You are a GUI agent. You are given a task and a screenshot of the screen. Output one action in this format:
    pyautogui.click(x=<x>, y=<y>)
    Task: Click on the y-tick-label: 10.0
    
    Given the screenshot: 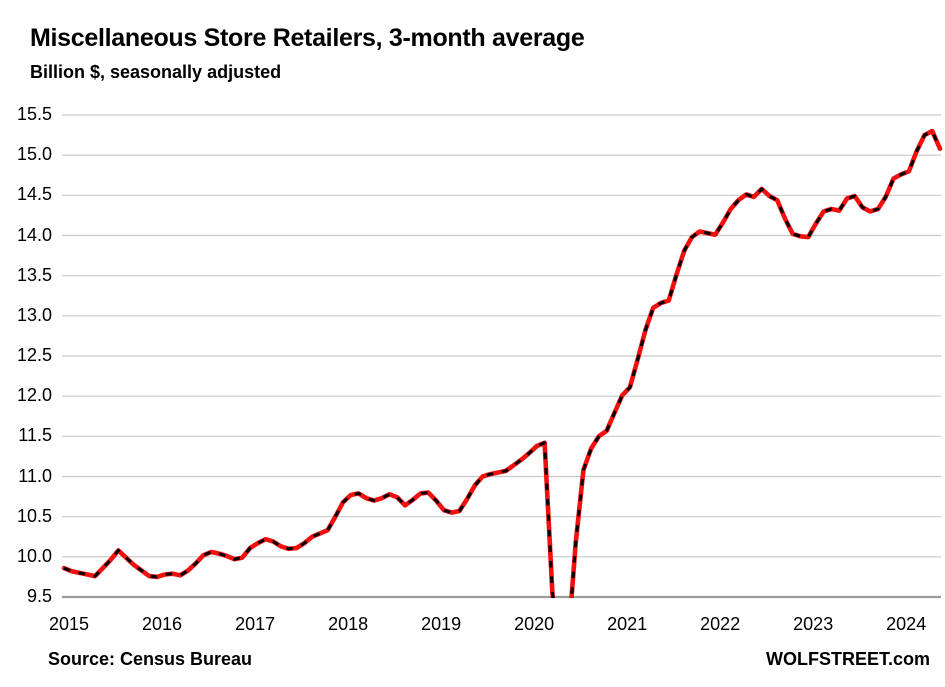 What is the action you would take?
    pyautogui.click(x=34, y=555)
    